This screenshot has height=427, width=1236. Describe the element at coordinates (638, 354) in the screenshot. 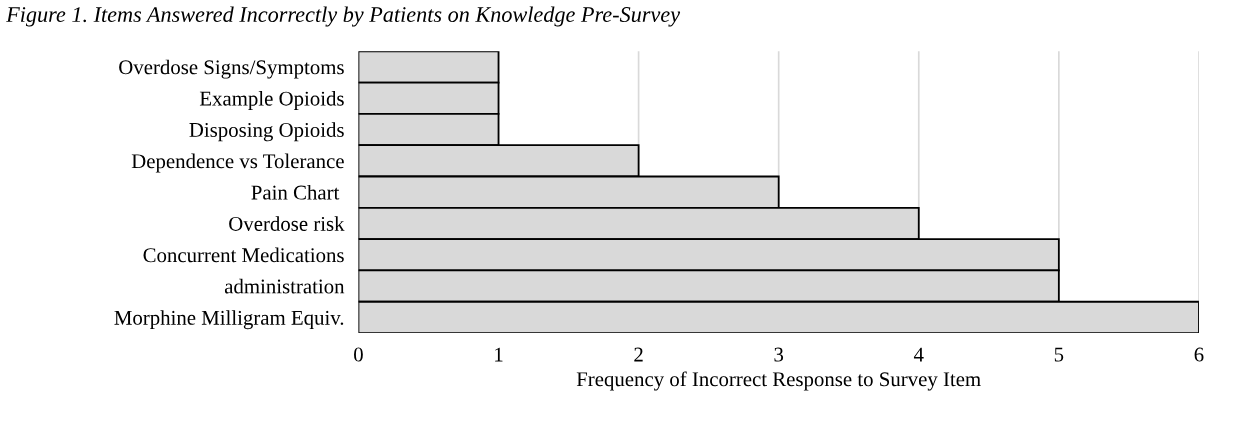

I see `x-tick-label: 2` at that location.